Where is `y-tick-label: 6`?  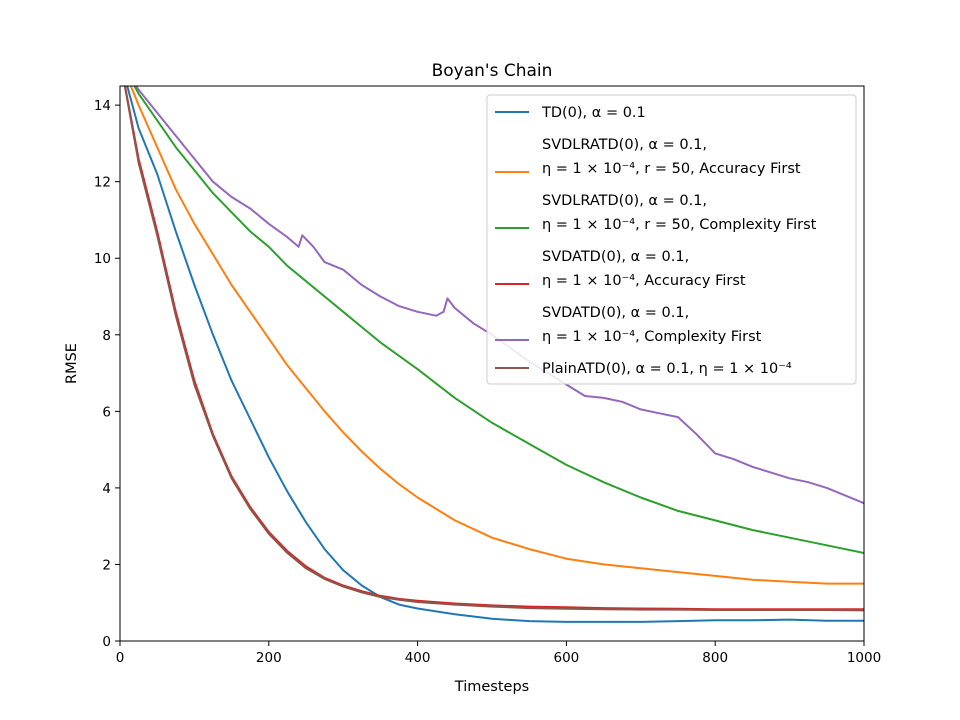 y-tick-label: 6 is located at coordinates (106, 412).